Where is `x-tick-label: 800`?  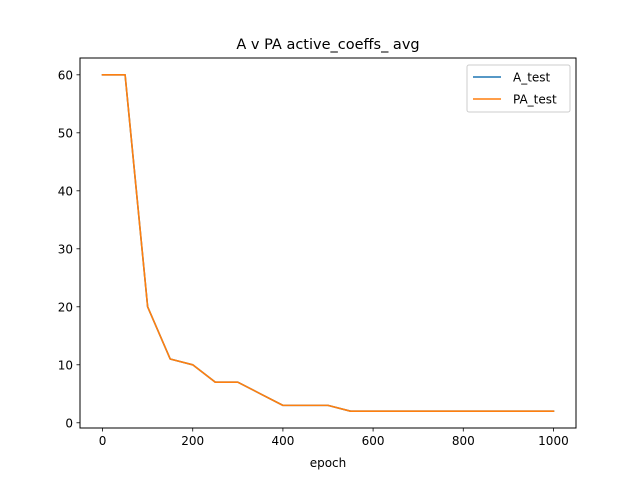
x-tick-label: 800 is located at coordinates (463, 441).